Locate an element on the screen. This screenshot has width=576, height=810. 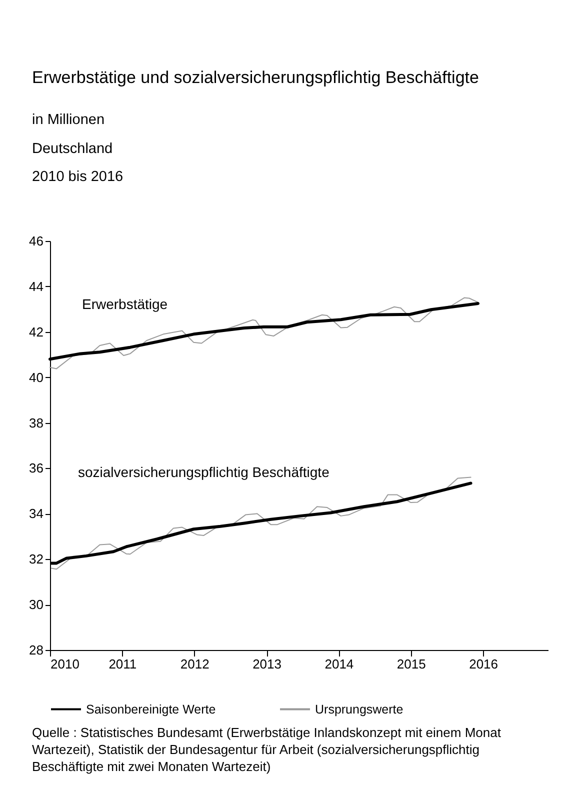
x-tick-label: 2012 is located at coordinates (195, 664).